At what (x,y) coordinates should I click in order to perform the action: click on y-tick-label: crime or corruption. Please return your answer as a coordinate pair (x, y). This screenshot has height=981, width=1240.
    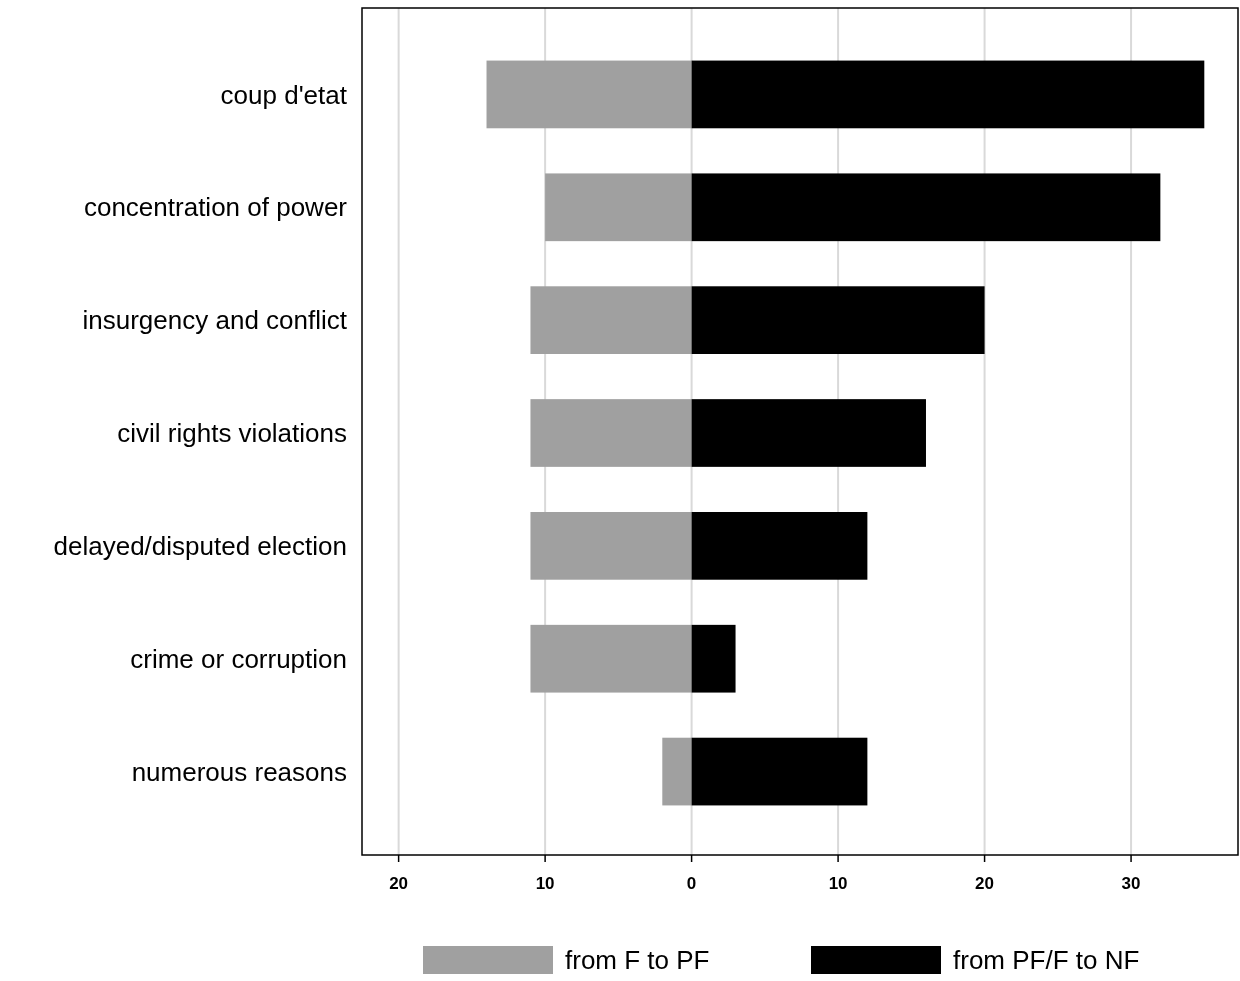
    Looking at the image, I should click on (238, 658).